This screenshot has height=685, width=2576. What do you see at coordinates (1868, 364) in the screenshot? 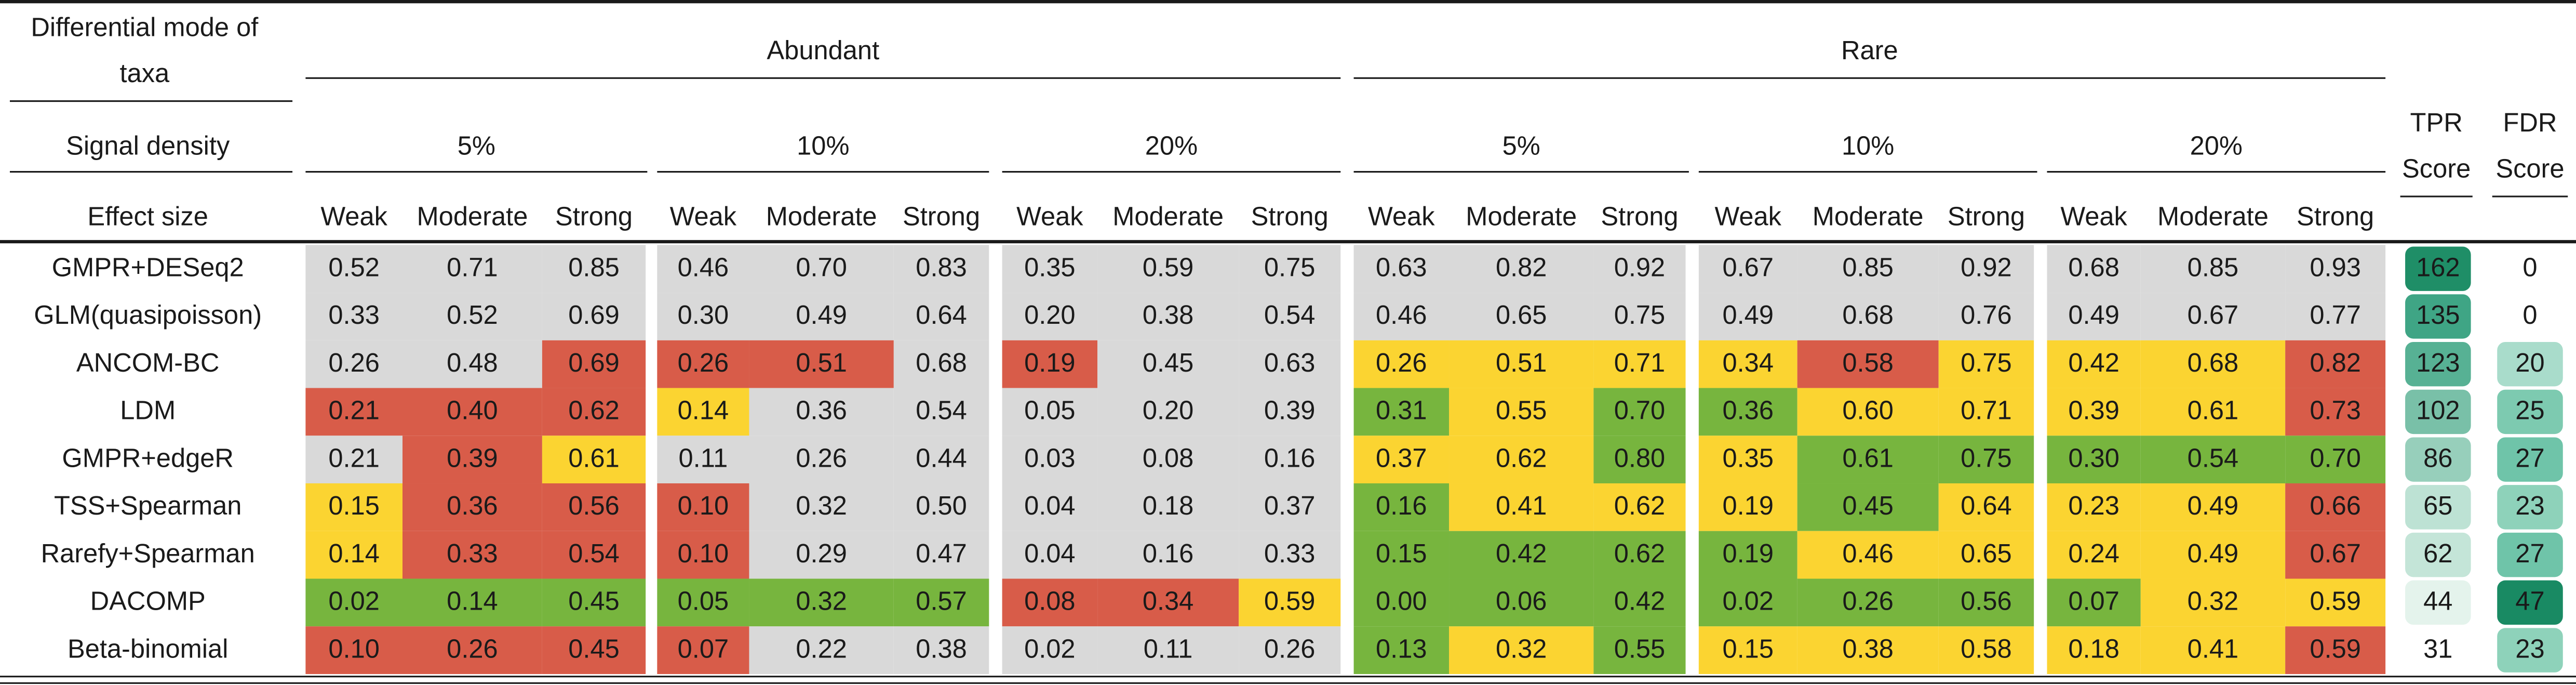
I see `table-cell: 0.58` at bounding box center [1868, 364].